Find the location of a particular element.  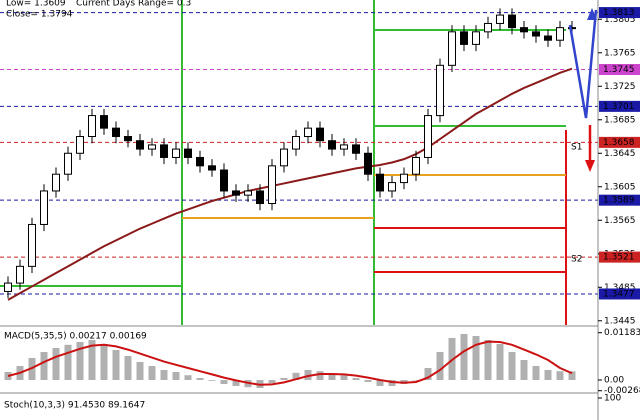

macd-signal is located at coordinates (290, 363).